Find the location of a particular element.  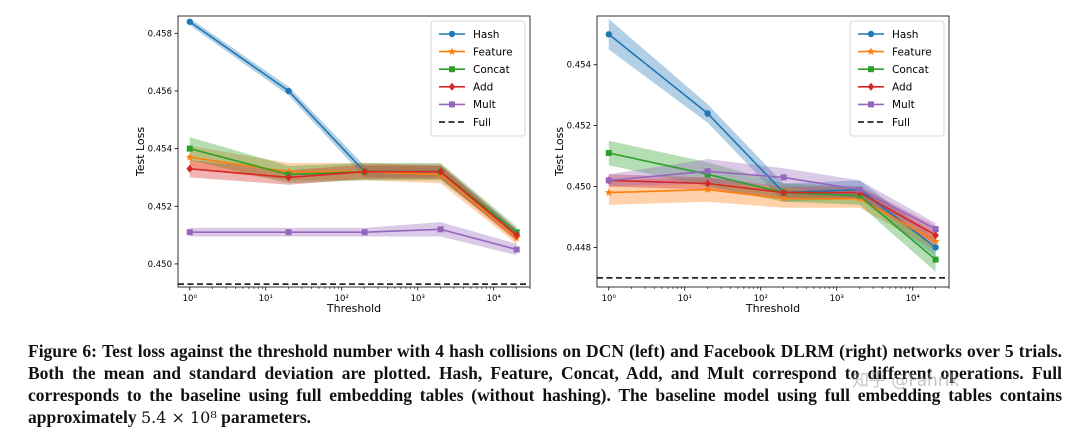

std-band-concat is located at coordinates (353, 187).